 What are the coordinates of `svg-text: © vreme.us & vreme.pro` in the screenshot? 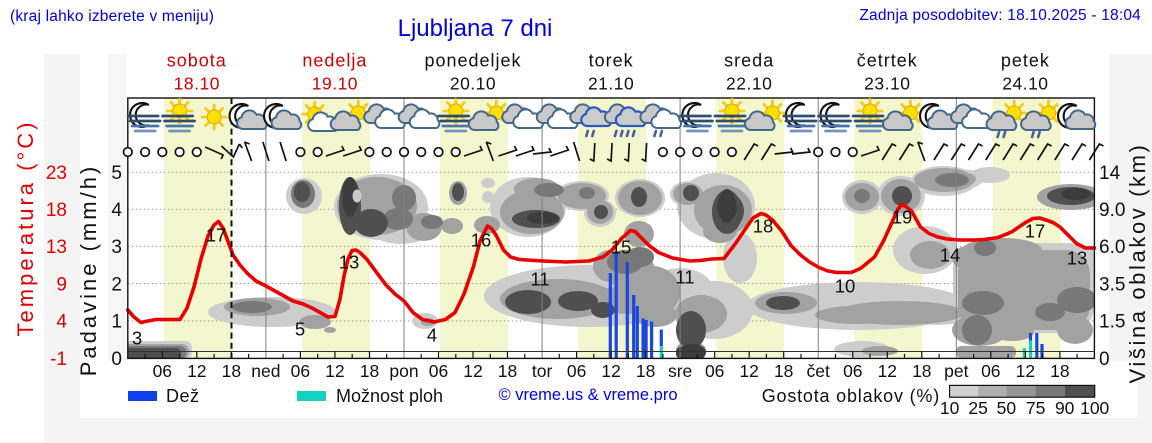 It's located at (587, 395).